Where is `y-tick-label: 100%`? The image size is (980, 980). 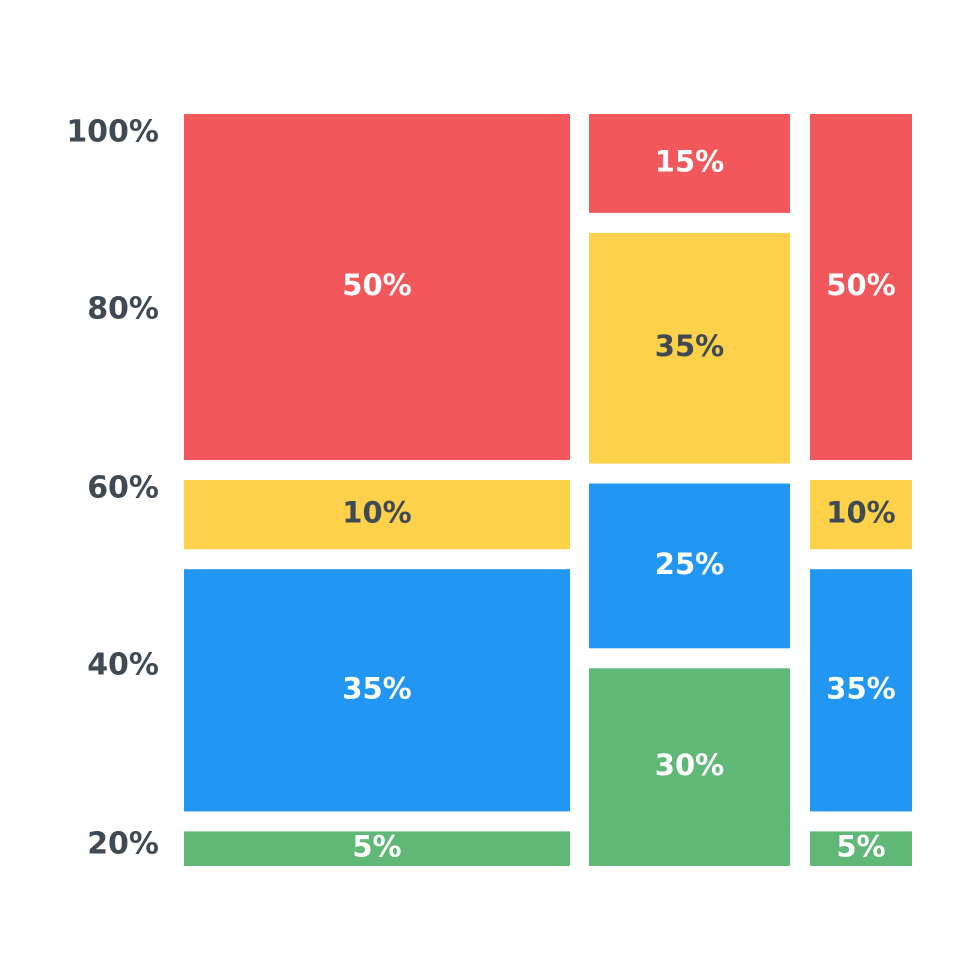 y-tick-label: 100% is located at coordinates (112, 132).